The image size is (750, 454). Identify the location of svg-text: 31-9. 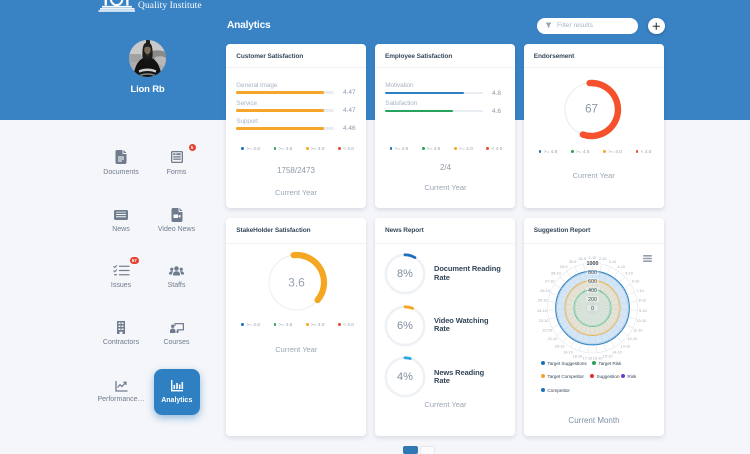
(582, 259).